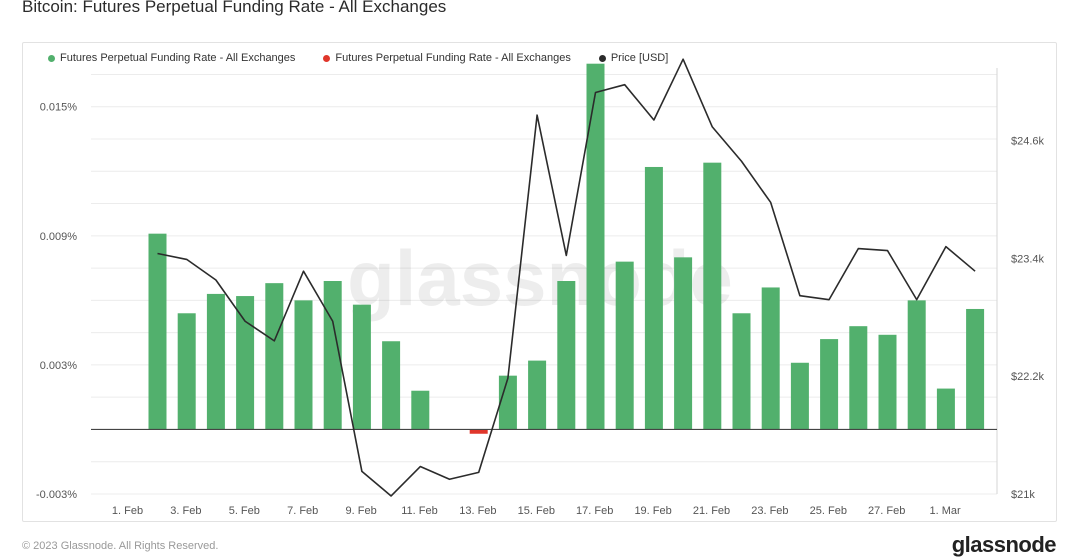  What do you see at coordinates (594, 511) in the screenshot?
I see `x-tick-label: 17. Feb` at bounding box center [594, 511].